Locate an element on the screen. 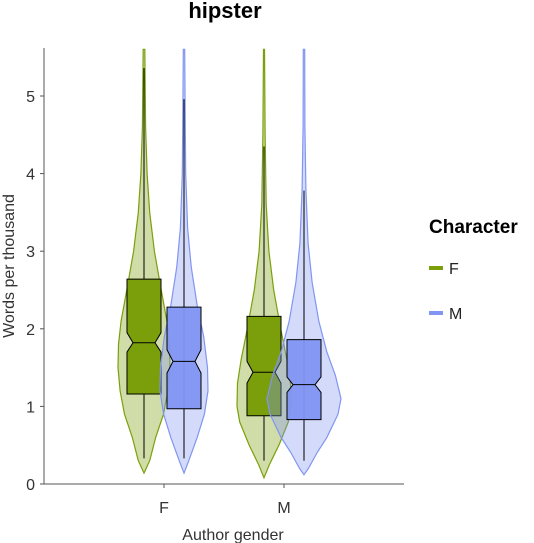 The image size is (534, 543). box-F-F is located at coordinates (144, 336).